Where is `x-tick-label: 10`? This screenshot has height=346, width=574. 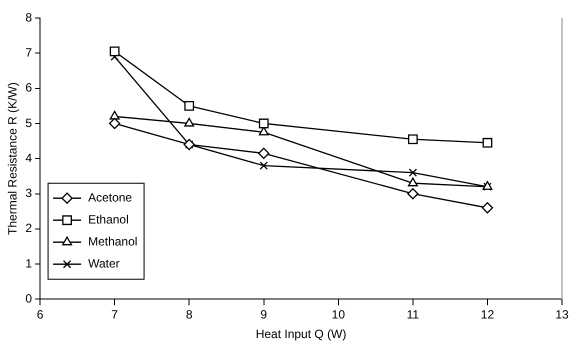
x-tick-label: 10 is located at coordinates (339, 315).